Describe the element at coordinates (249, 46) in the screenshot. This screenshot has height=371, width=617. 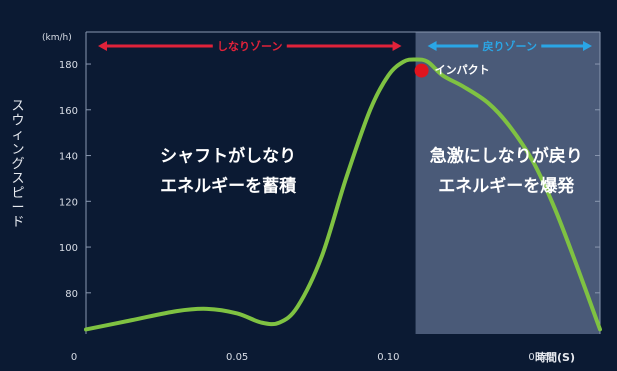
I see `zone-label: しなりゾーン` at that location.